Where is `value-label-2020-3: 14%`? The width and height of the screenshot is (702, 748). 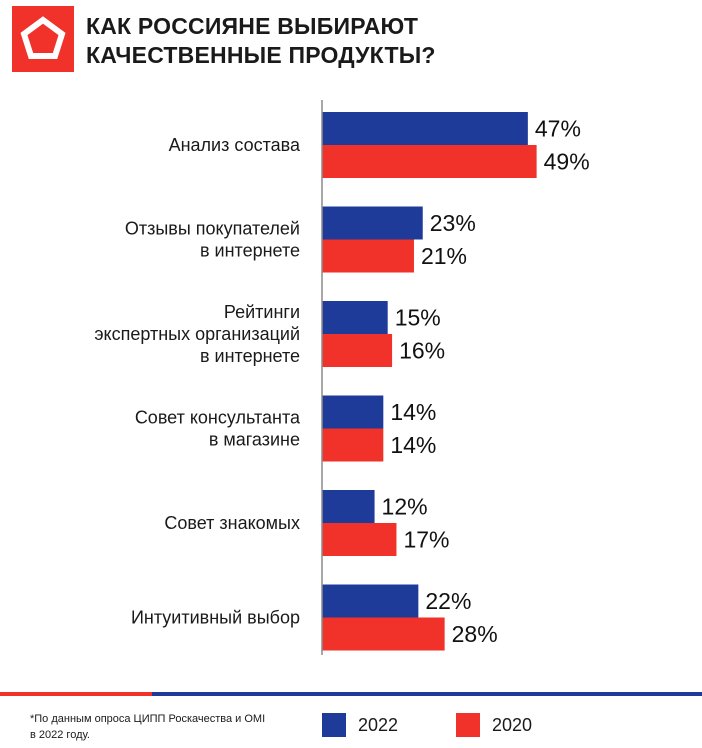
value-label-2020-3: 14% is located at coordinates (413, 445).